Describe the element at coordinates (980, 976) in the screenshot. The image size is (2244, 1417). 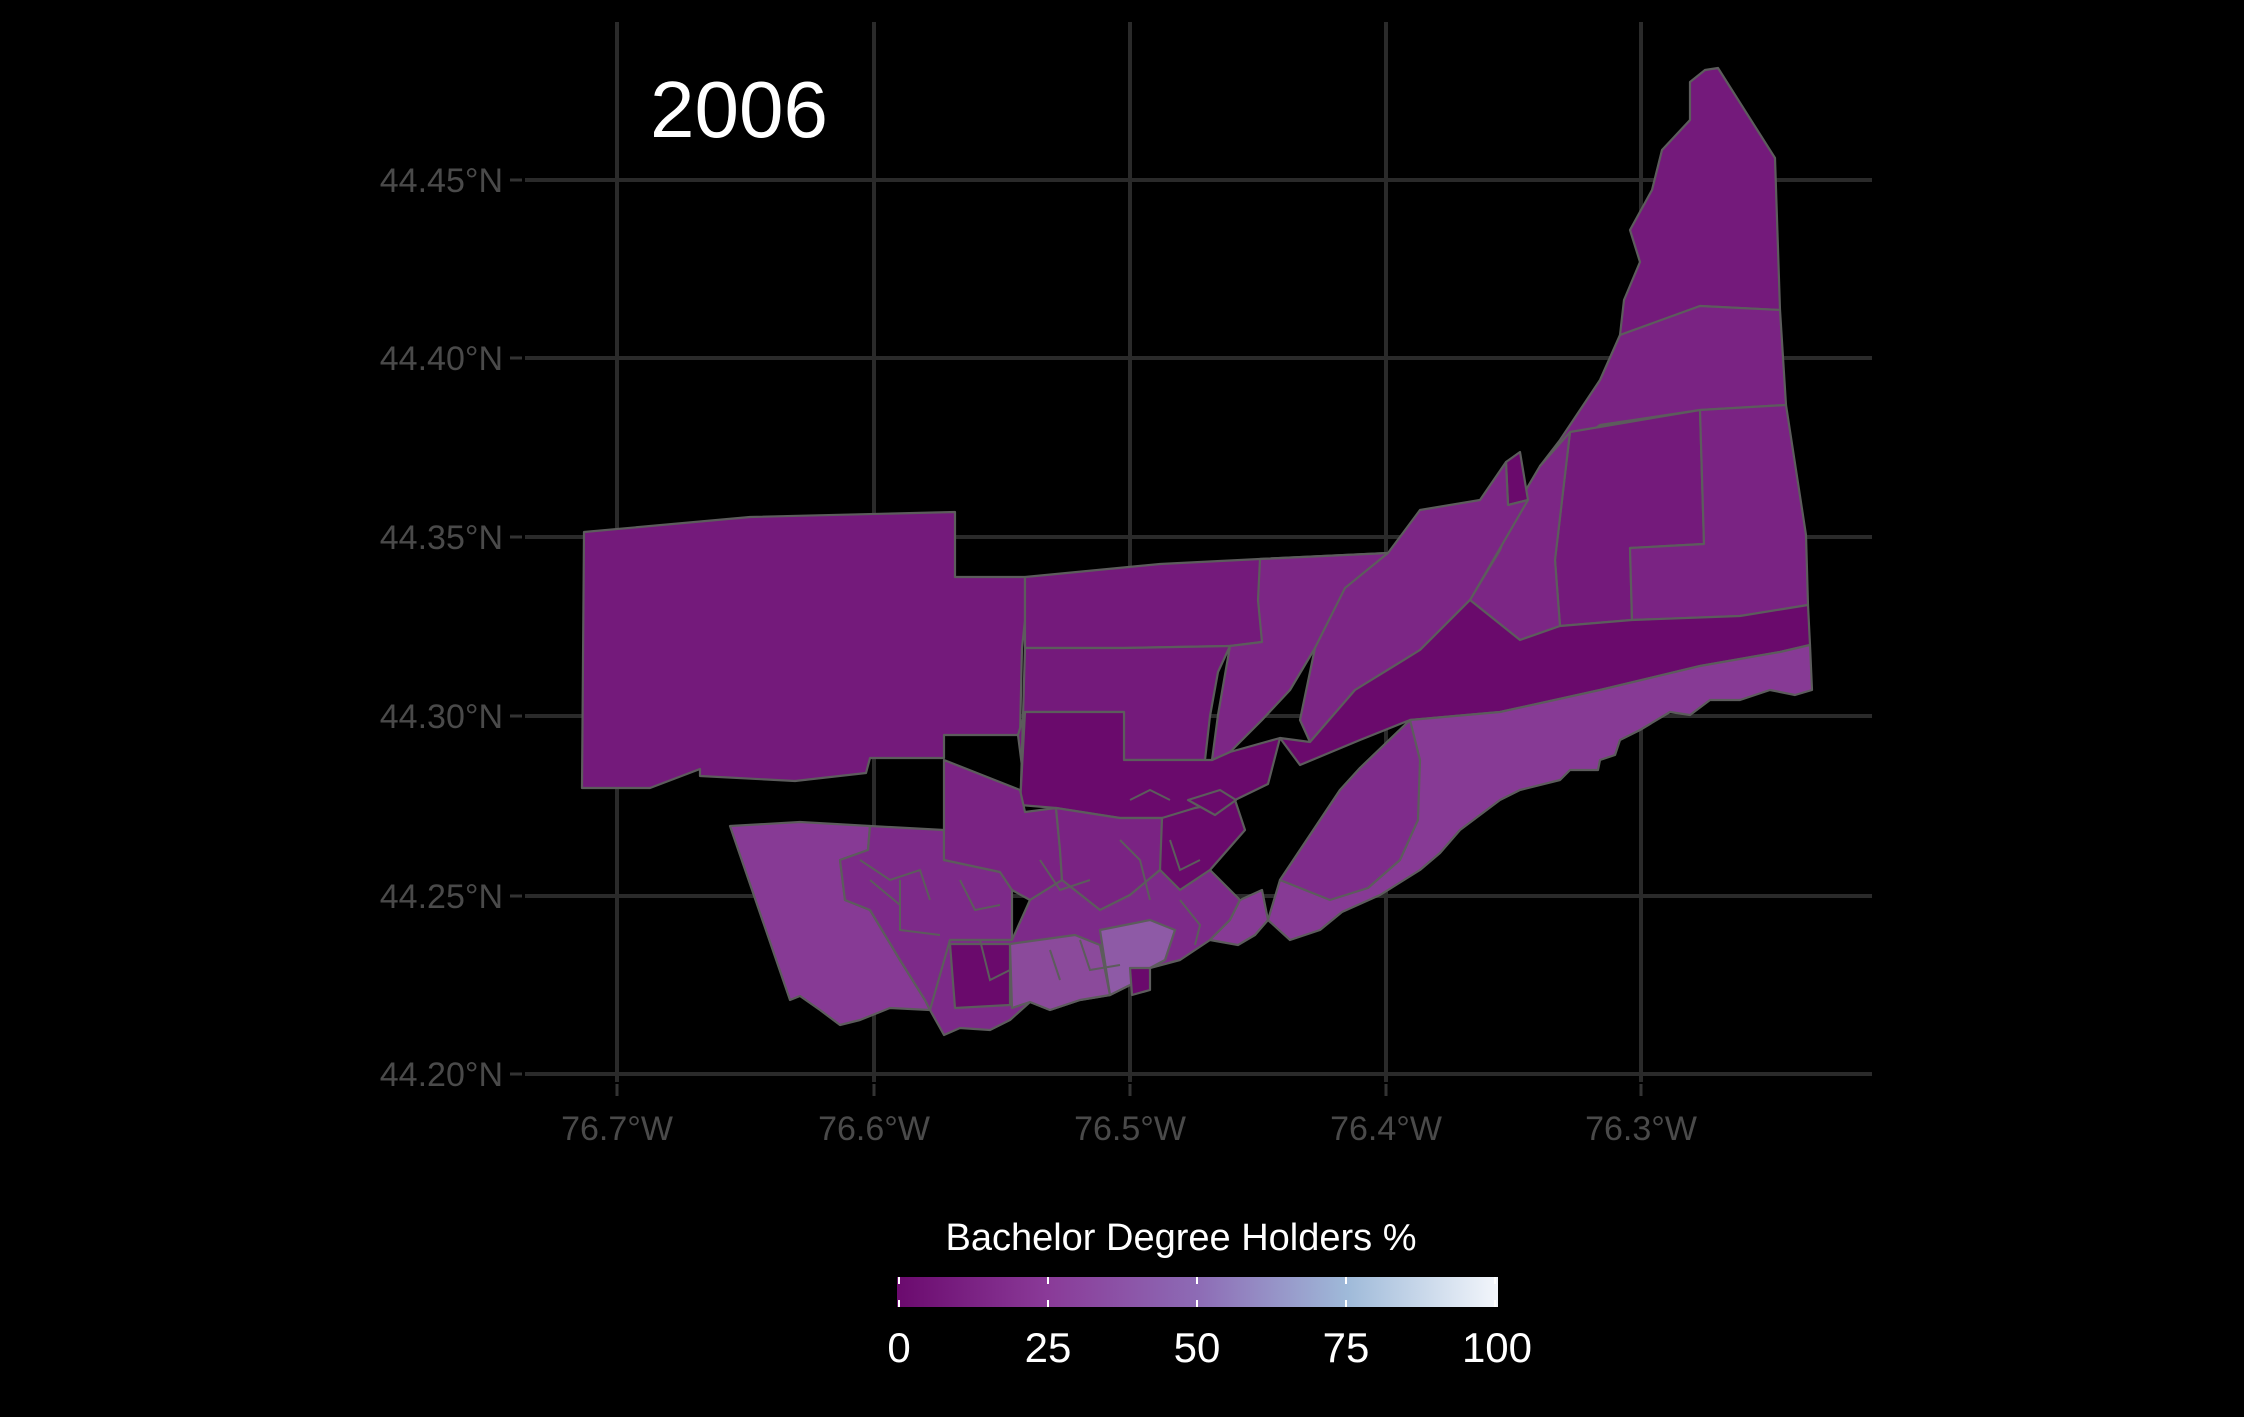
I see `region-south-dark` at that location.